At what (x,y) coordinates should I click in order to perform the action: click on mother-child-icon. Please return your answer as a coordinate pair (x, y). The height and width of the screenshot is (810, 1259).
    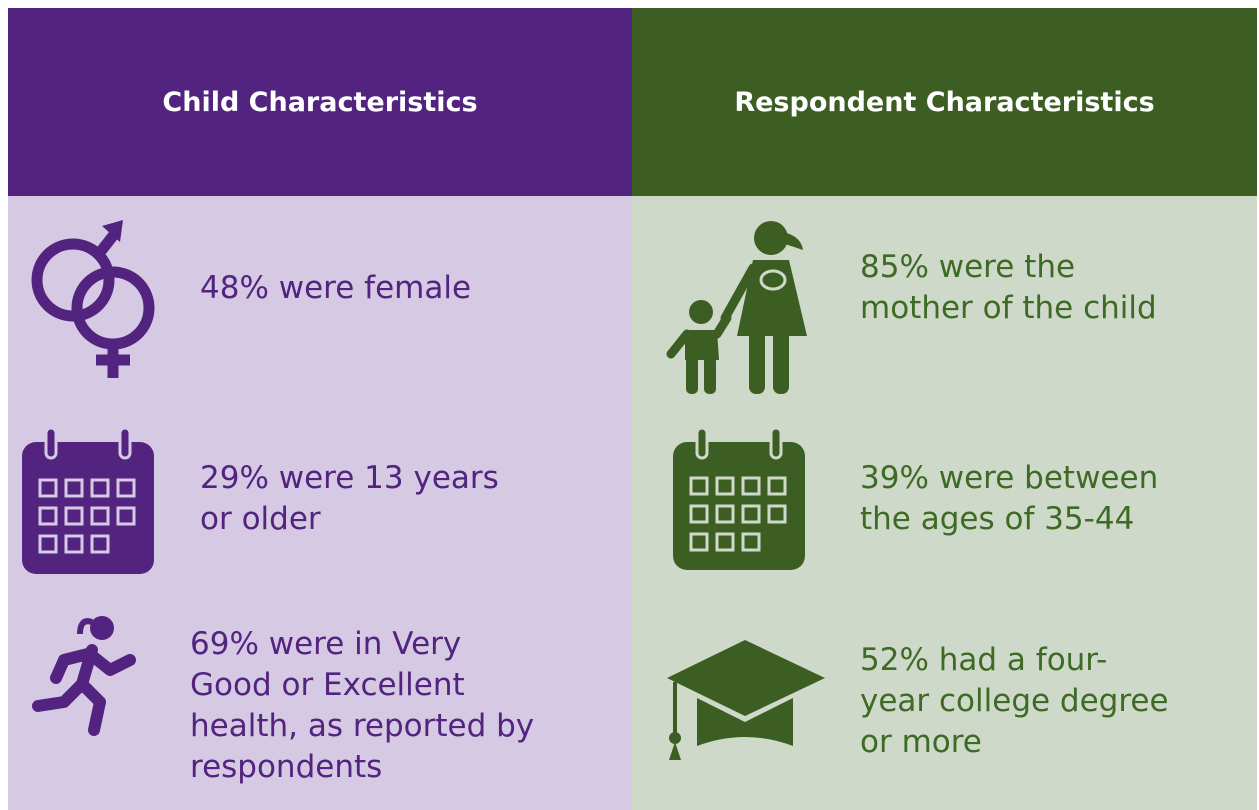
    Looking at the image, I should click on (736, 307).